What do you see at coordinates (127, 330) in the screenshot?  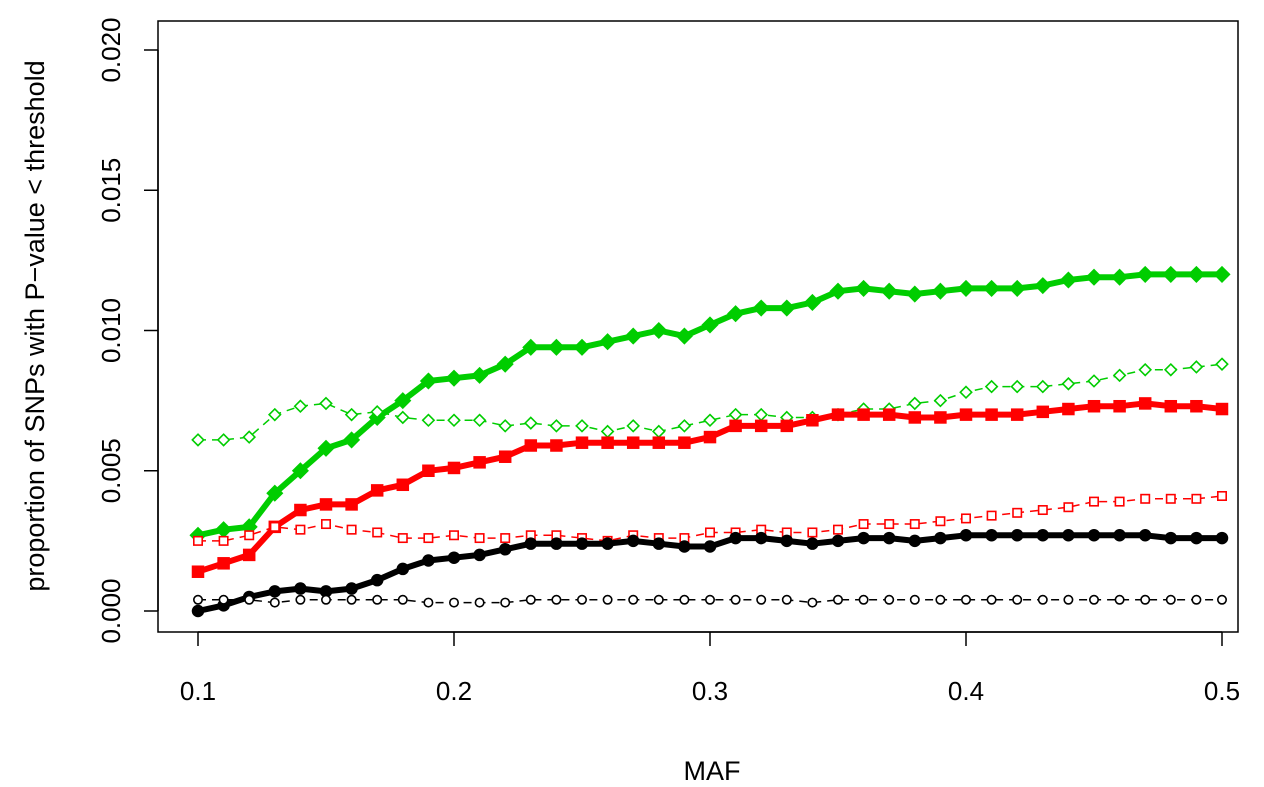 I see `y-axis: 0.000 0.005 0.010 0.015 0.020` at bounding box center [127, 330].